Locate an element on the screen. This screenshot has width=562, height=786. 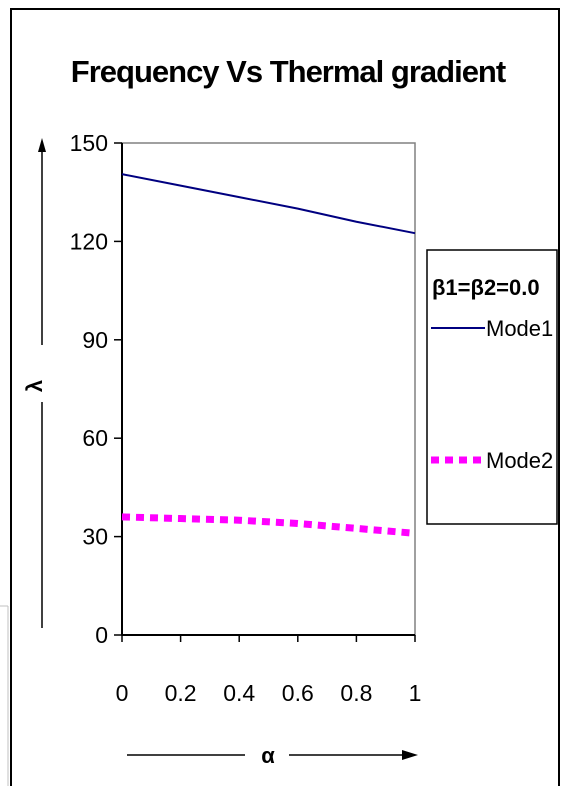
x-tick-label: 0.4 is located at coordinates (239, 693).